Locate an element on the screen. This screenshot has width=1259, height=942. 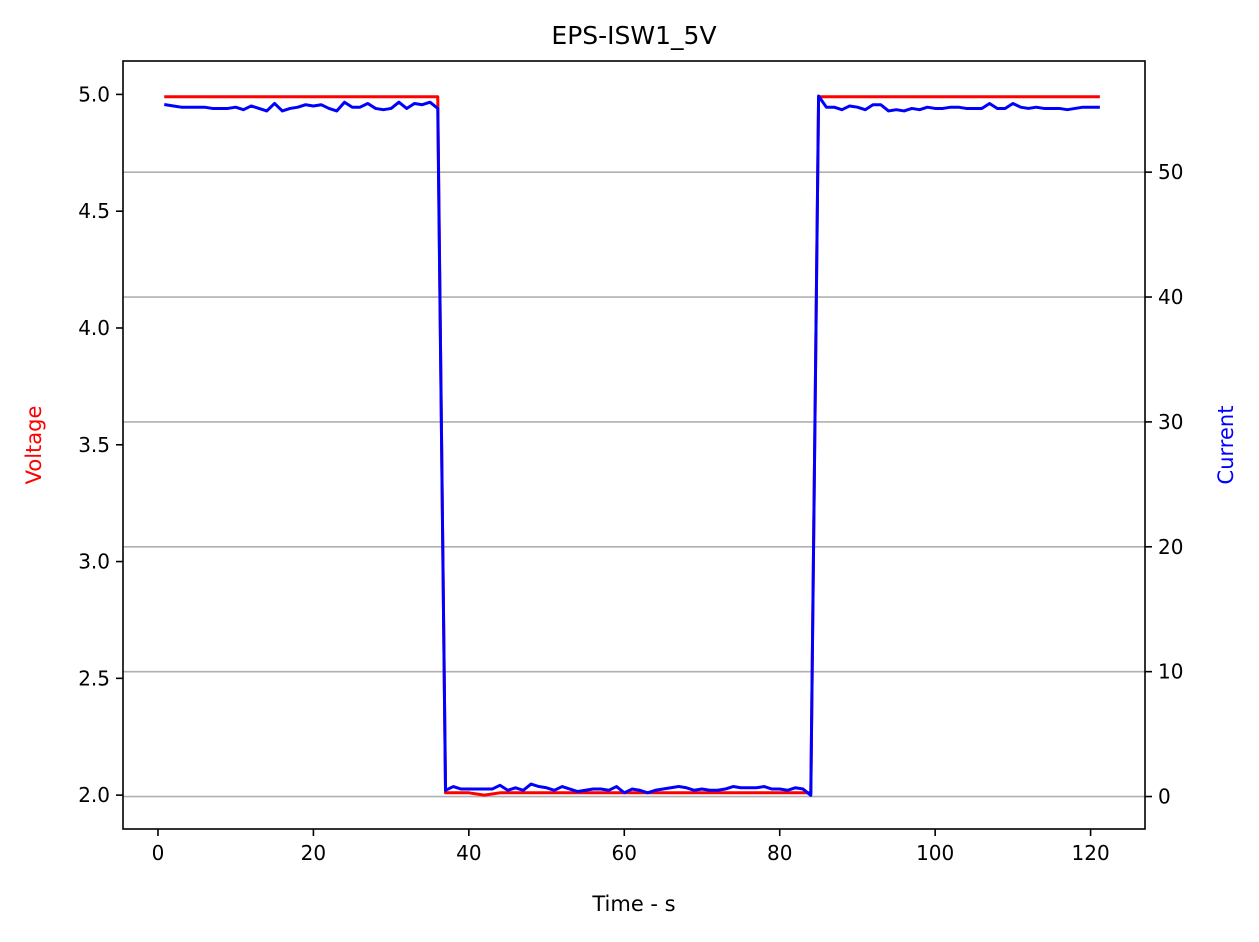
y-right-tick-label: 20 is located at coordinates (1170, 547).